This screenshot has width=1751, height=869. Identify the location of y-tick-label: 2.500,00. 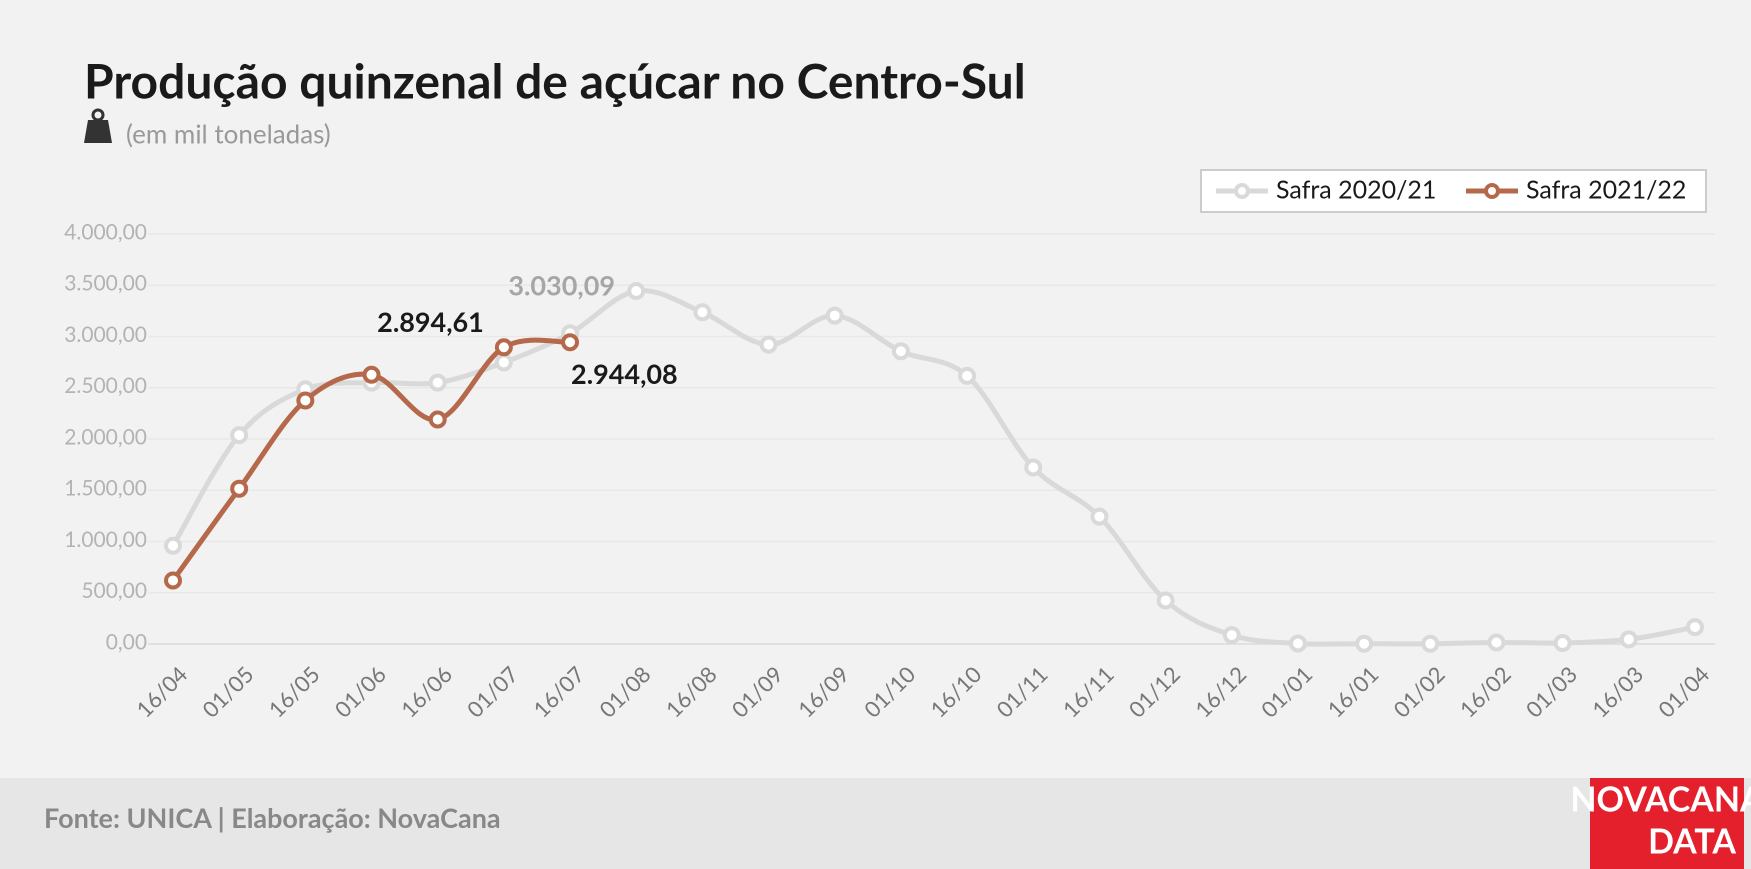
(105, 385).